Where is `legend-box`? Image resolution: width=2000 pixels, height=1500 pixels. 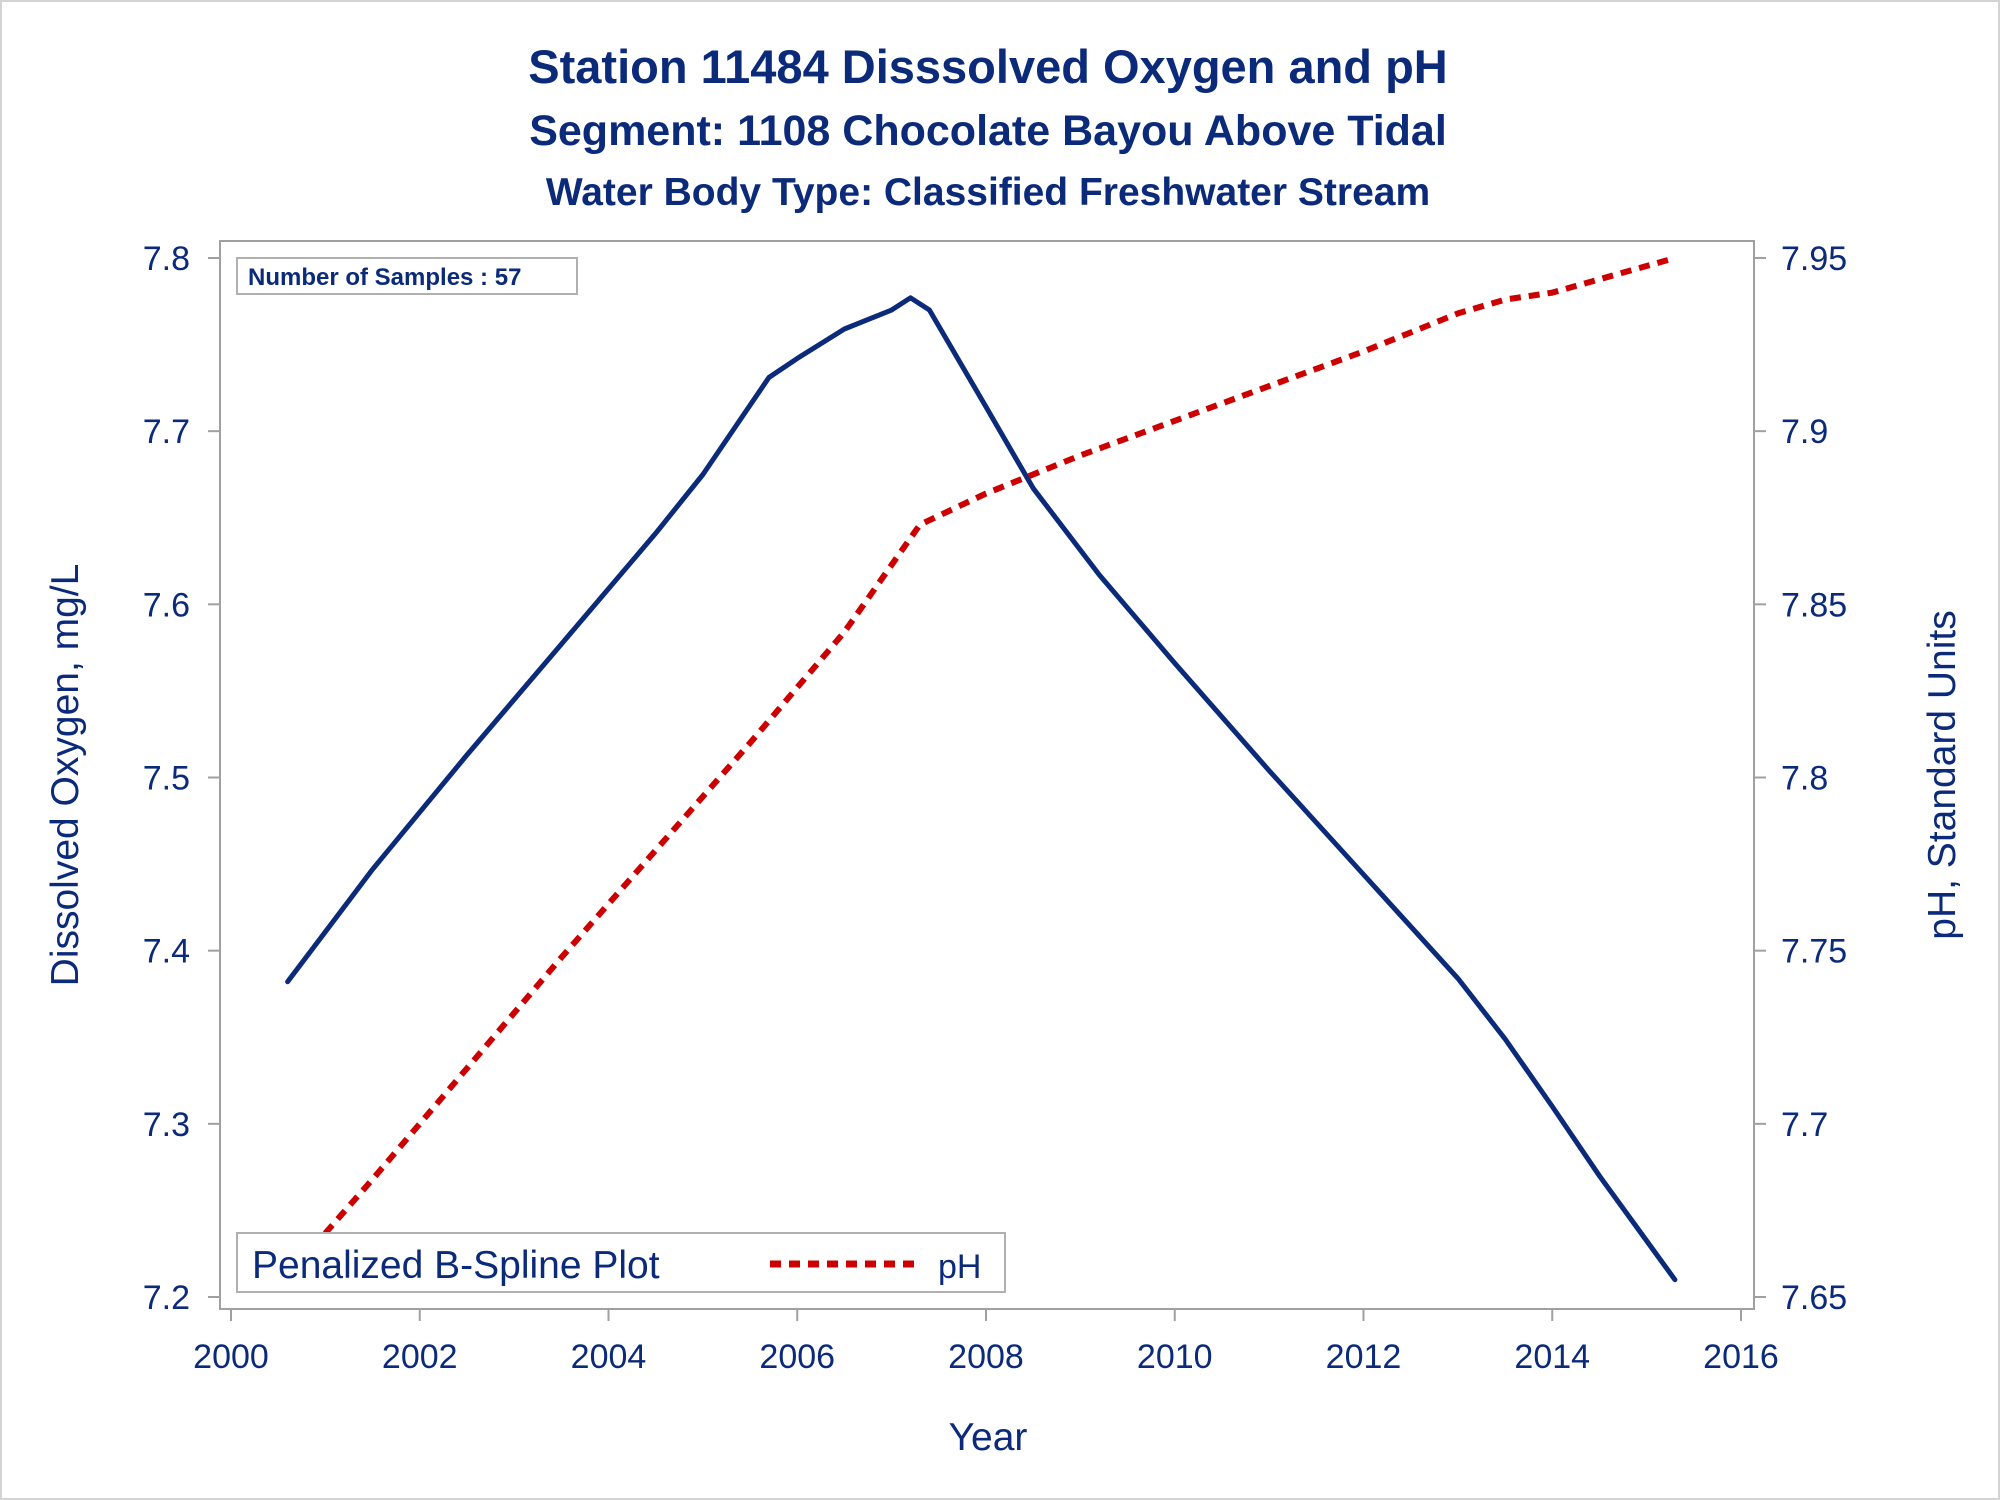 legend-box is located at coordinates (621, 1262).